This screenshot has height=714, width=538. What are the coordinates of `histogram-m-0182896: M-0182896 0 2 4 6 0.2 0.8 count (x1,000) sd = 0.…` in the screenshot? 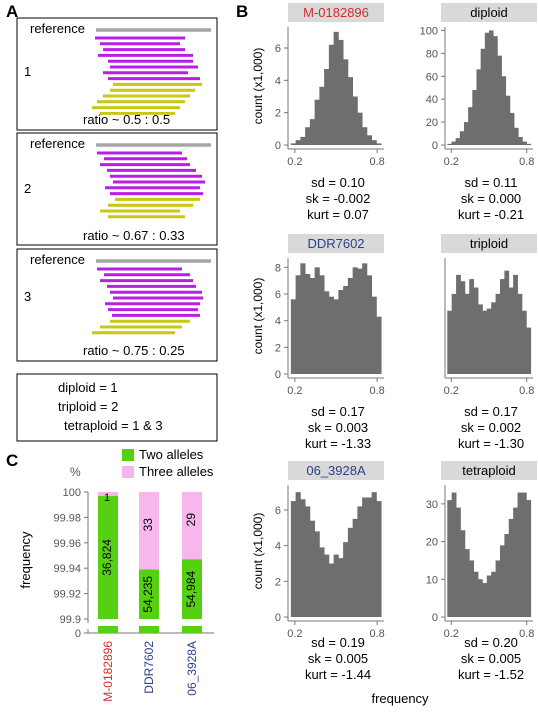 It's located at (318, 112).